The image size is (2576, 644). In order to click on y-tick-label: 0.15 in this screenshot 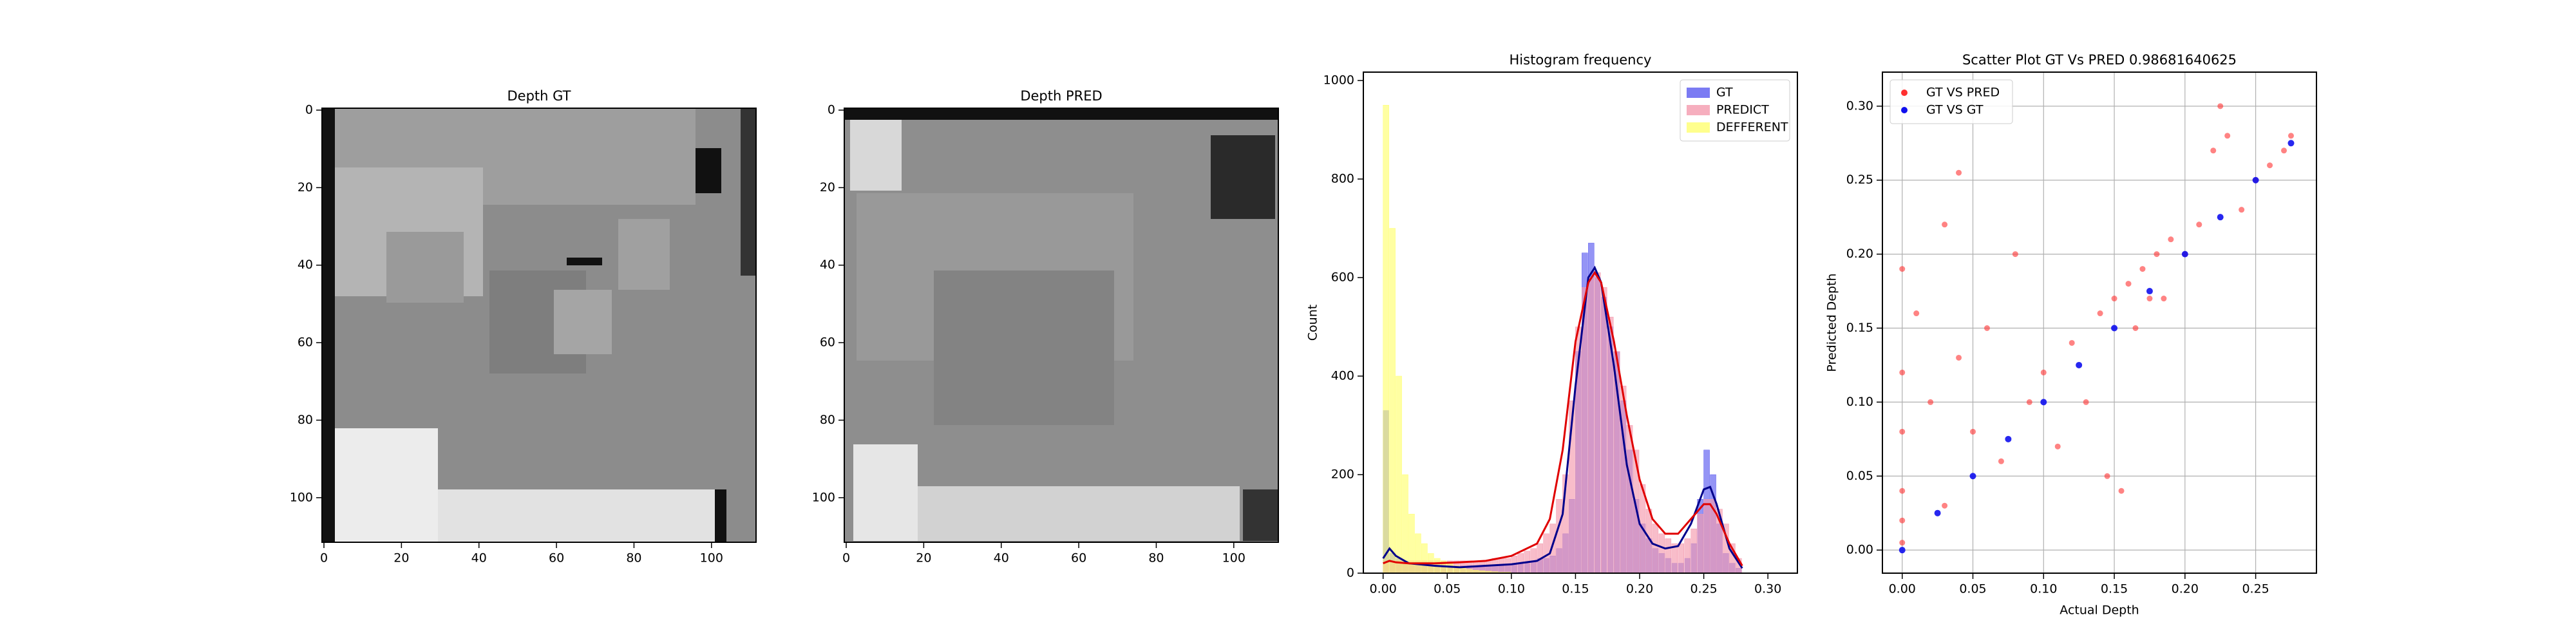, I will do `click(1859, 328)`.